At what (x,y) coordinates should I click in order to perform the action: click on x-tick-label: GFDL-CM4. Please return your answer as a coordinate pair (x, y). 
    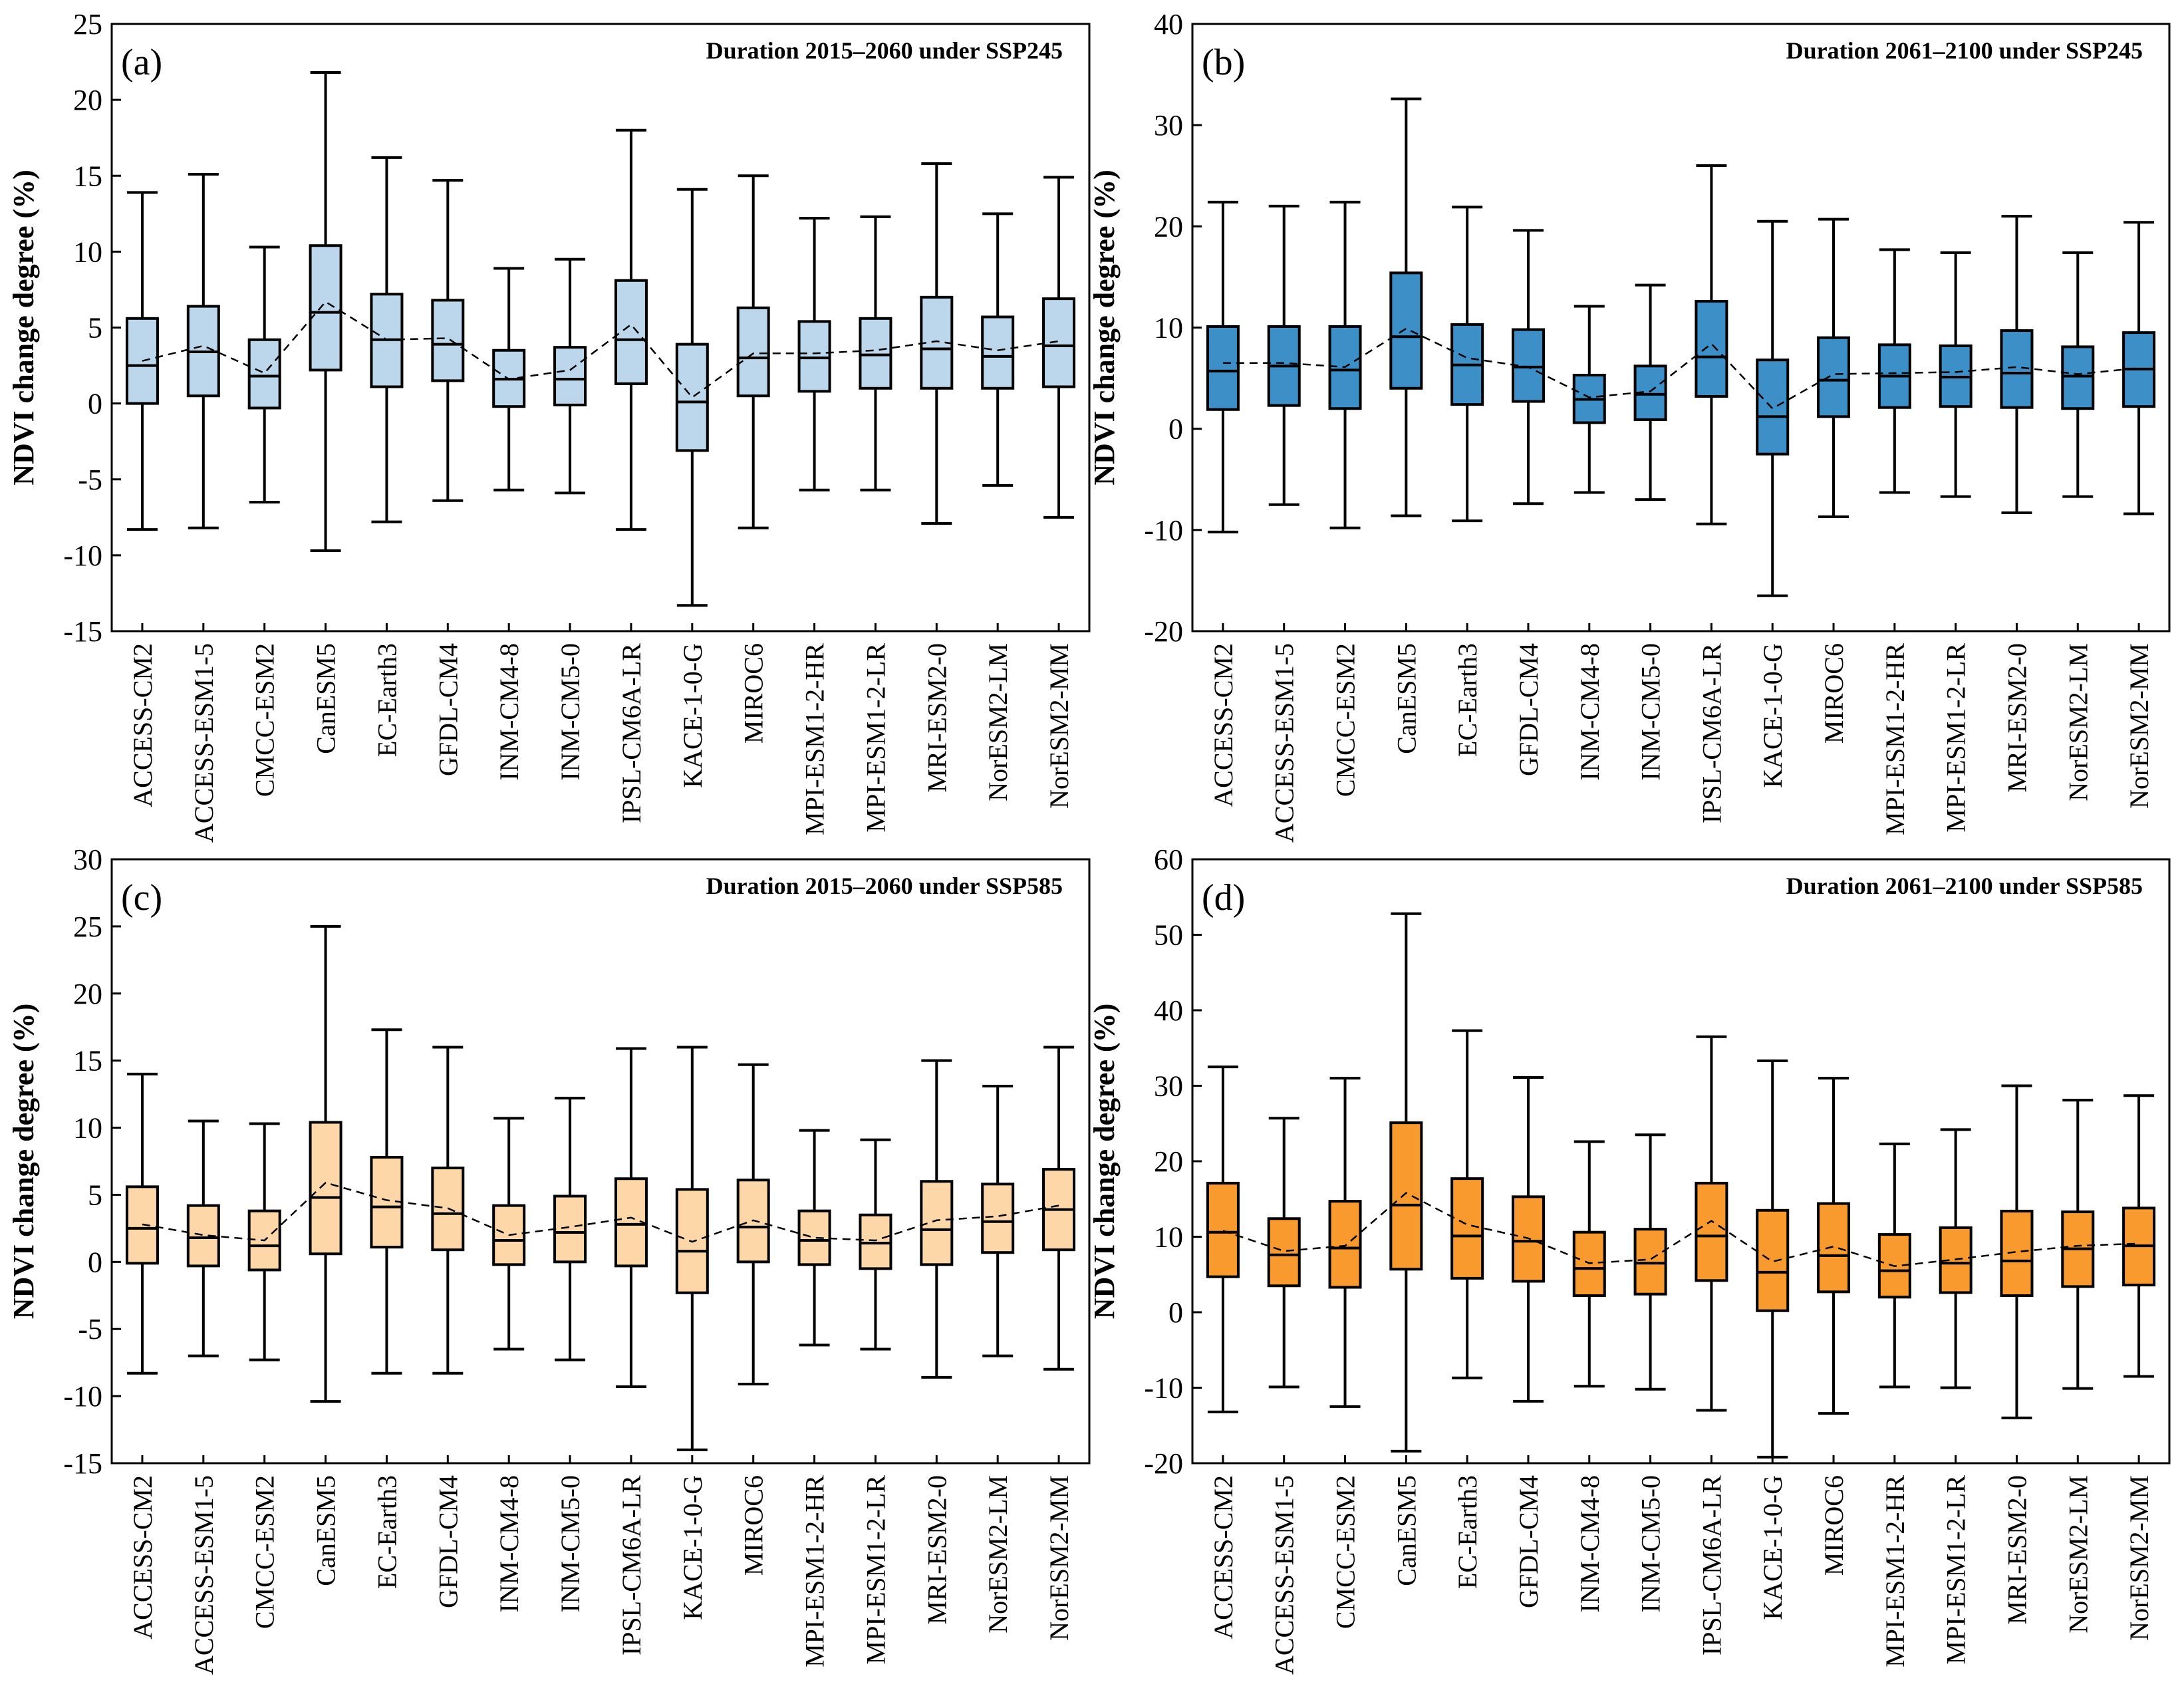
    Looking at the image, I should click on (448, 1541).